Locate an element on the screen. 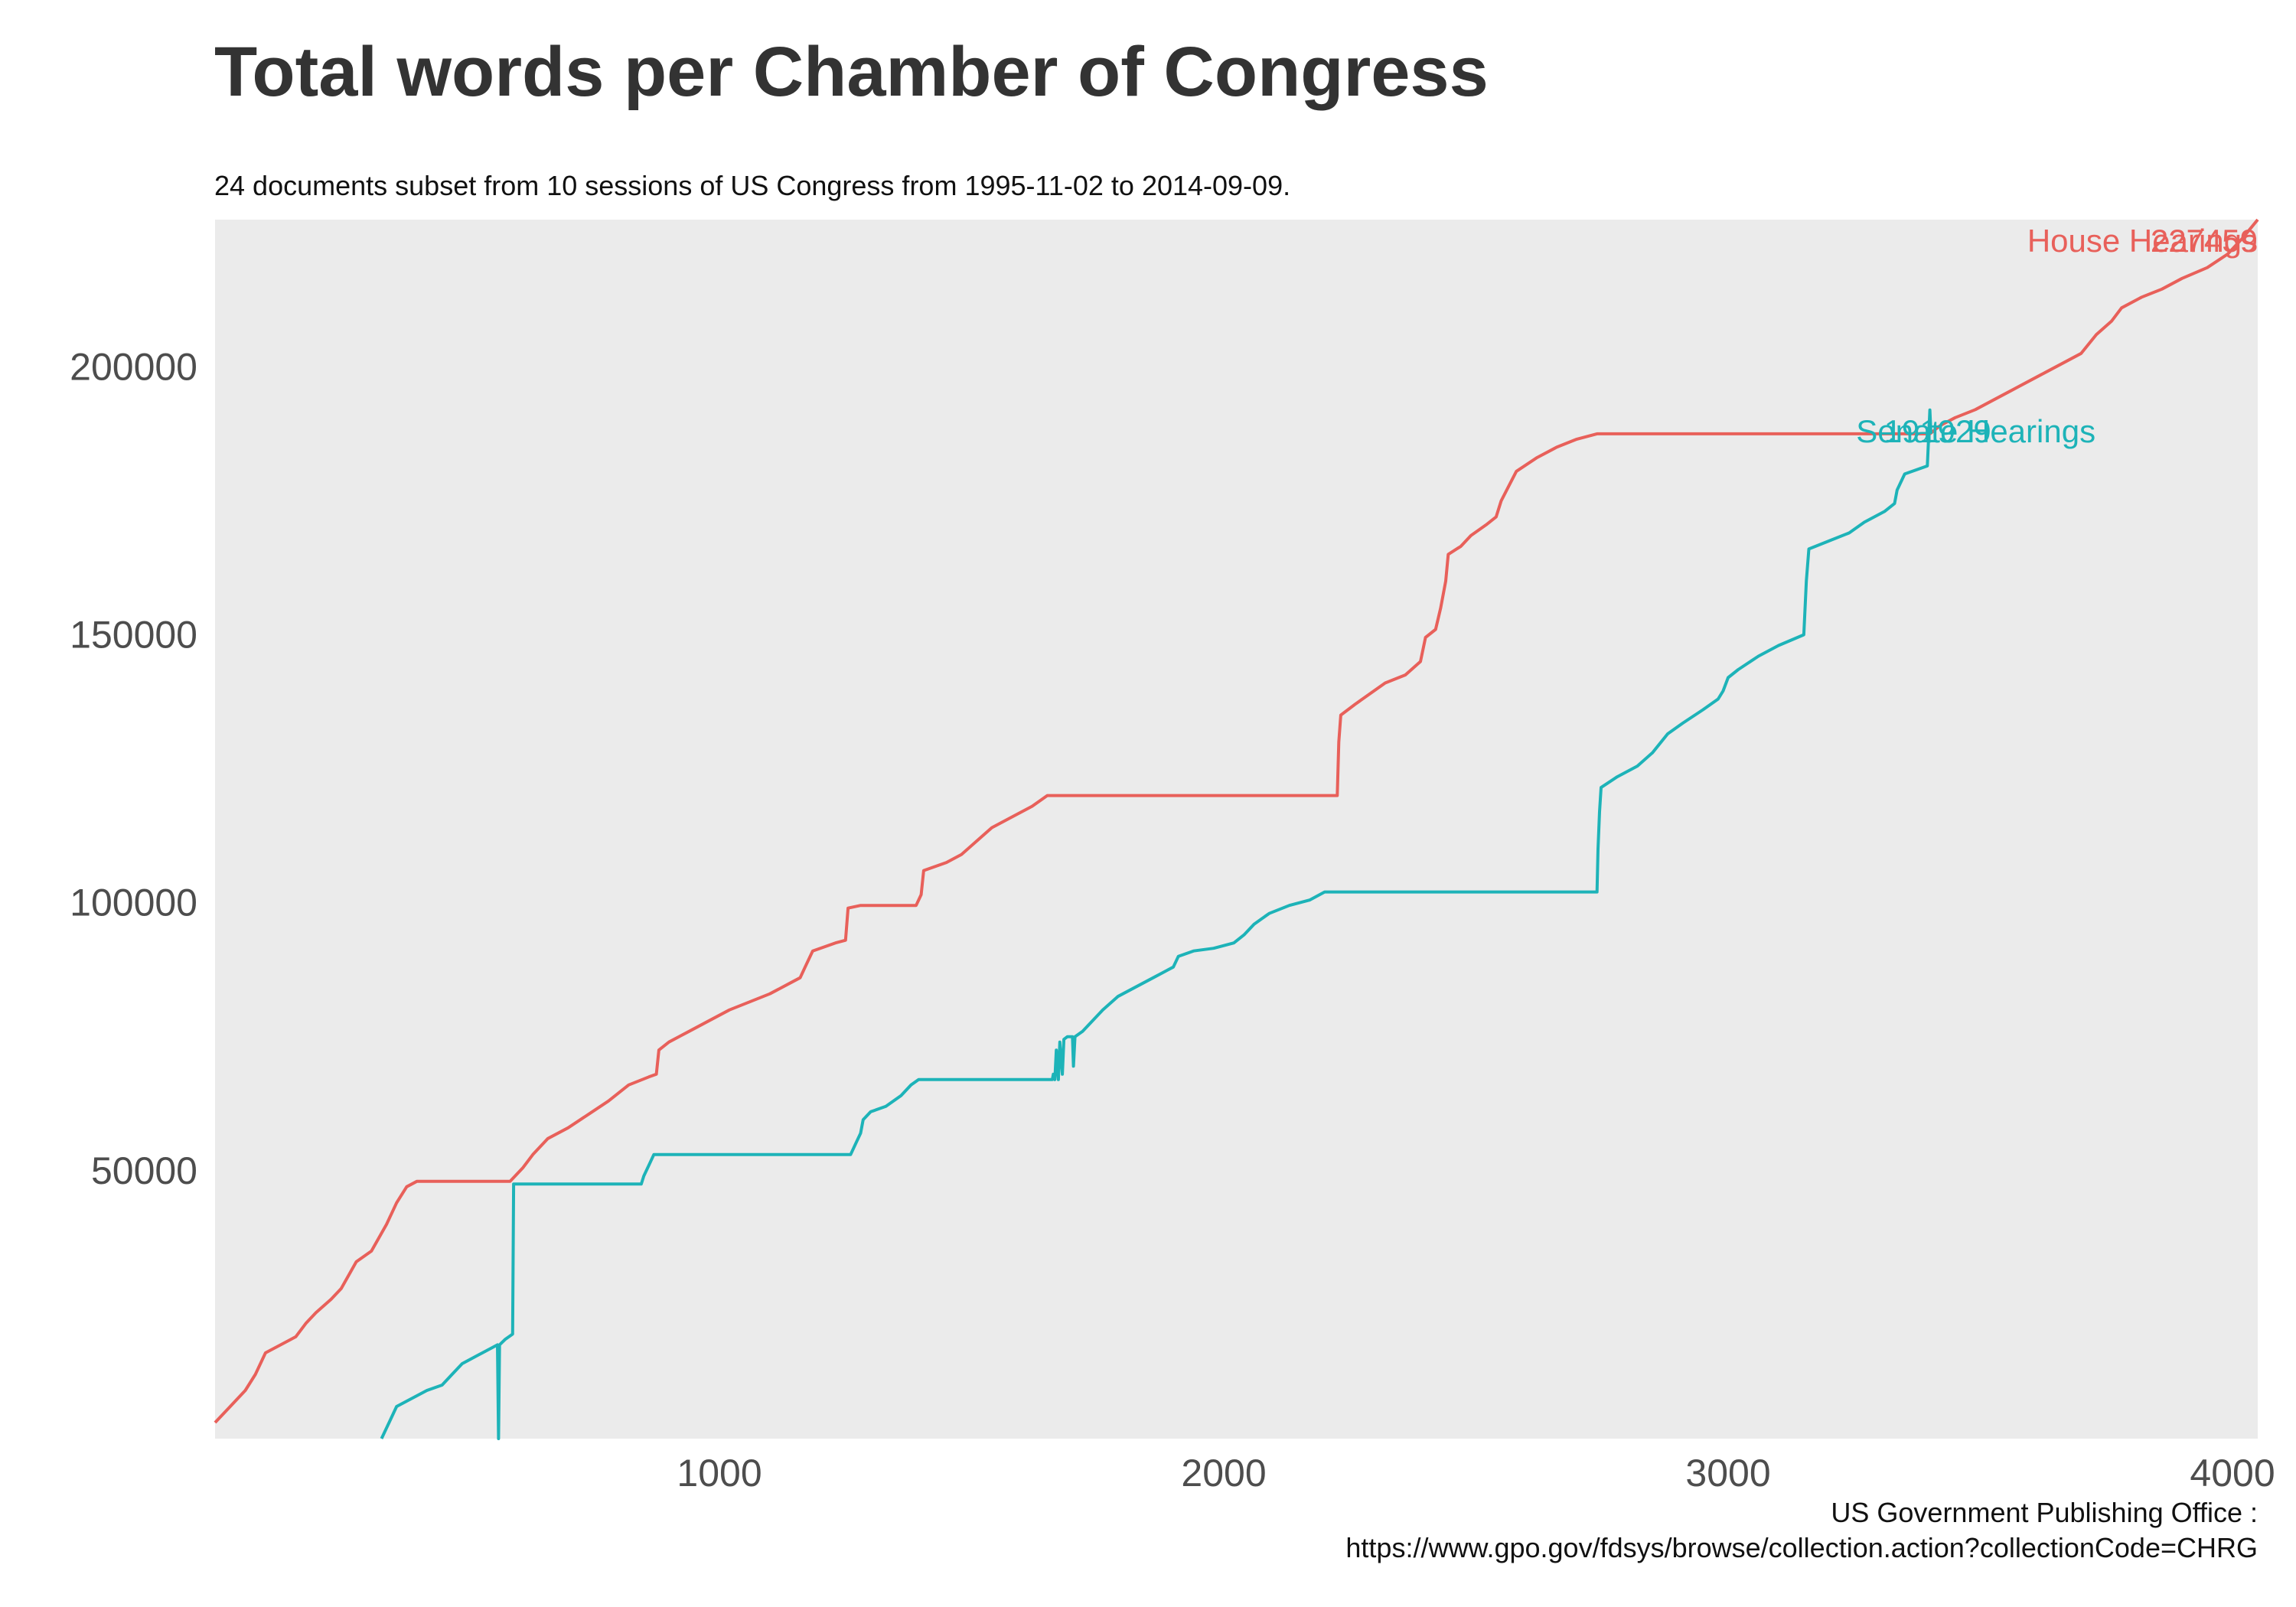 The width and height of the screenshot is (2296, 1607). y-tick-label: 50000 is located at coordinates (144, 1170).